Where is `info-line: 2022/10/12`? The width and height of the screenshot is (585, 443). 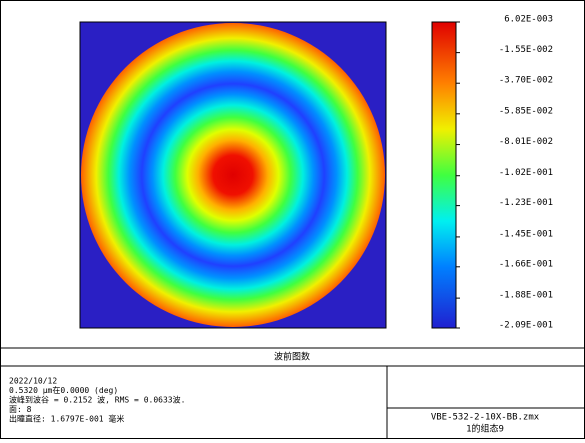 info-line: 2022/10/12 is located at coordinates (33, 381).